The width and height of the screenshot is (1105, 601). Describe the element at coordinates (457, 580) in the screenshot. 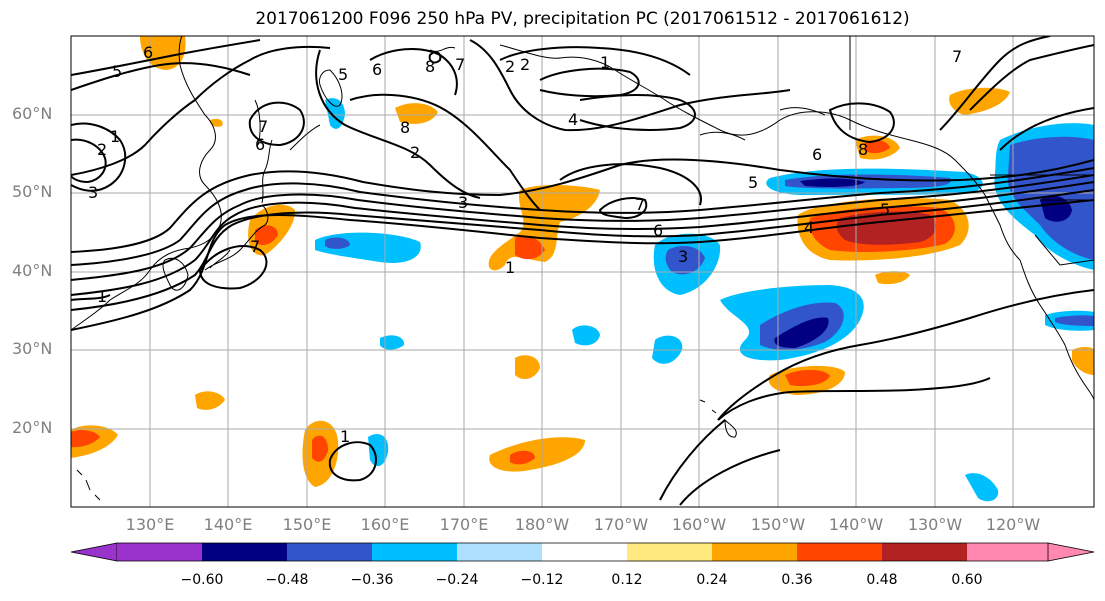

I see `colorbar-tick-label: −0.24` at that location.